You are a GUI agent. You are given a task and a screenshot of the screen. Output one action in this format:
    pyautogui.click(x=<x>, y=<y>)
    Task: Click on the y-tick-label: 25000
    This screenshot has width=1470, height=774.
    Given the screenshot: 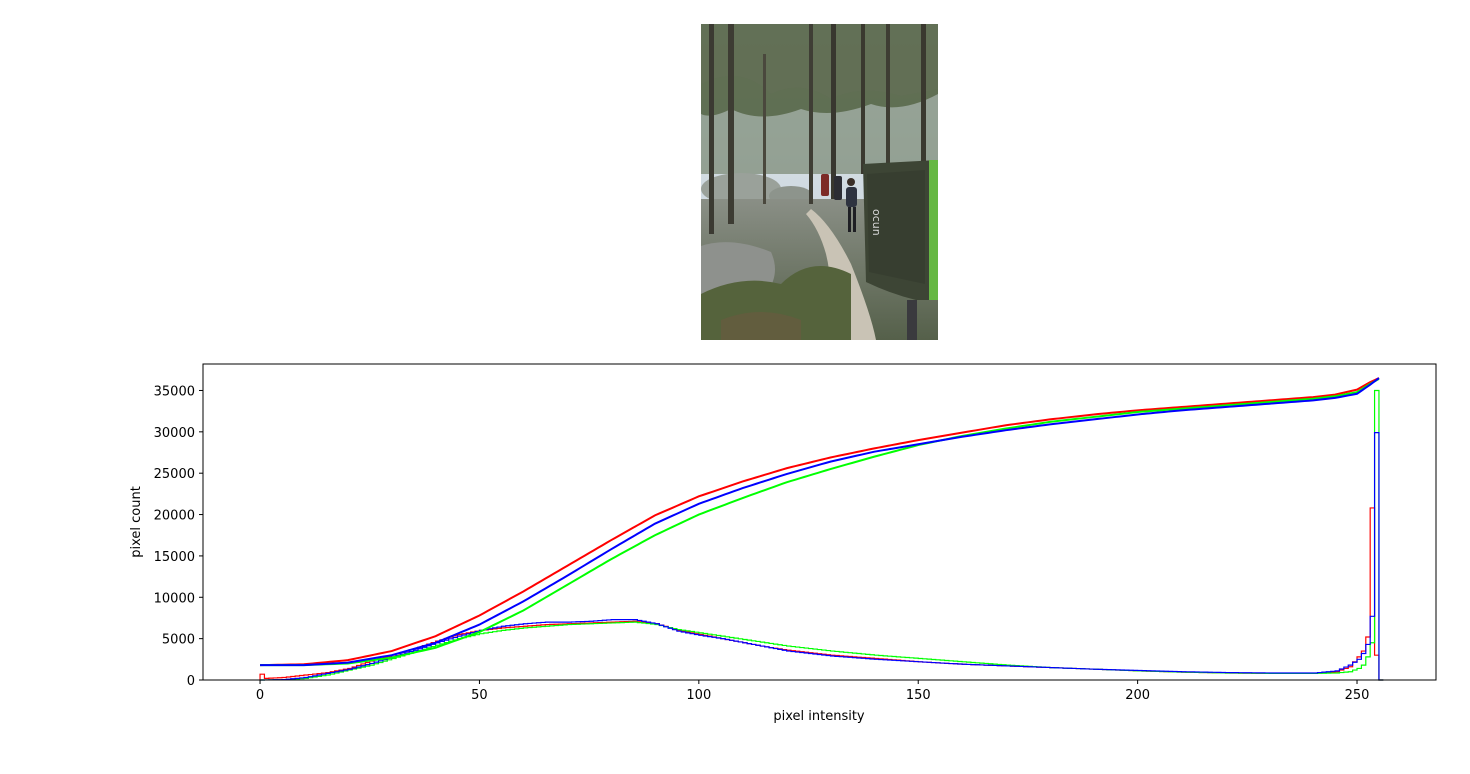 What is the action you would take?
    pyautogui.click(x=174, y=474)
    